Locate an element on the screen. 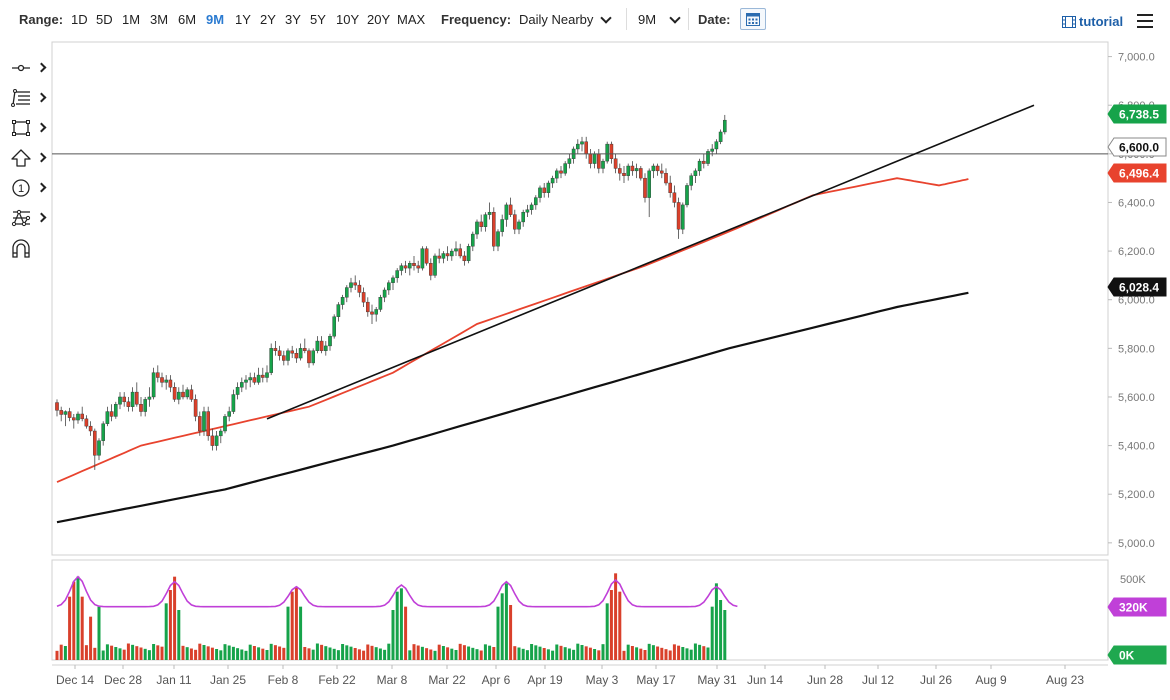  tool-crosshair is located at coordinates (29, 69).